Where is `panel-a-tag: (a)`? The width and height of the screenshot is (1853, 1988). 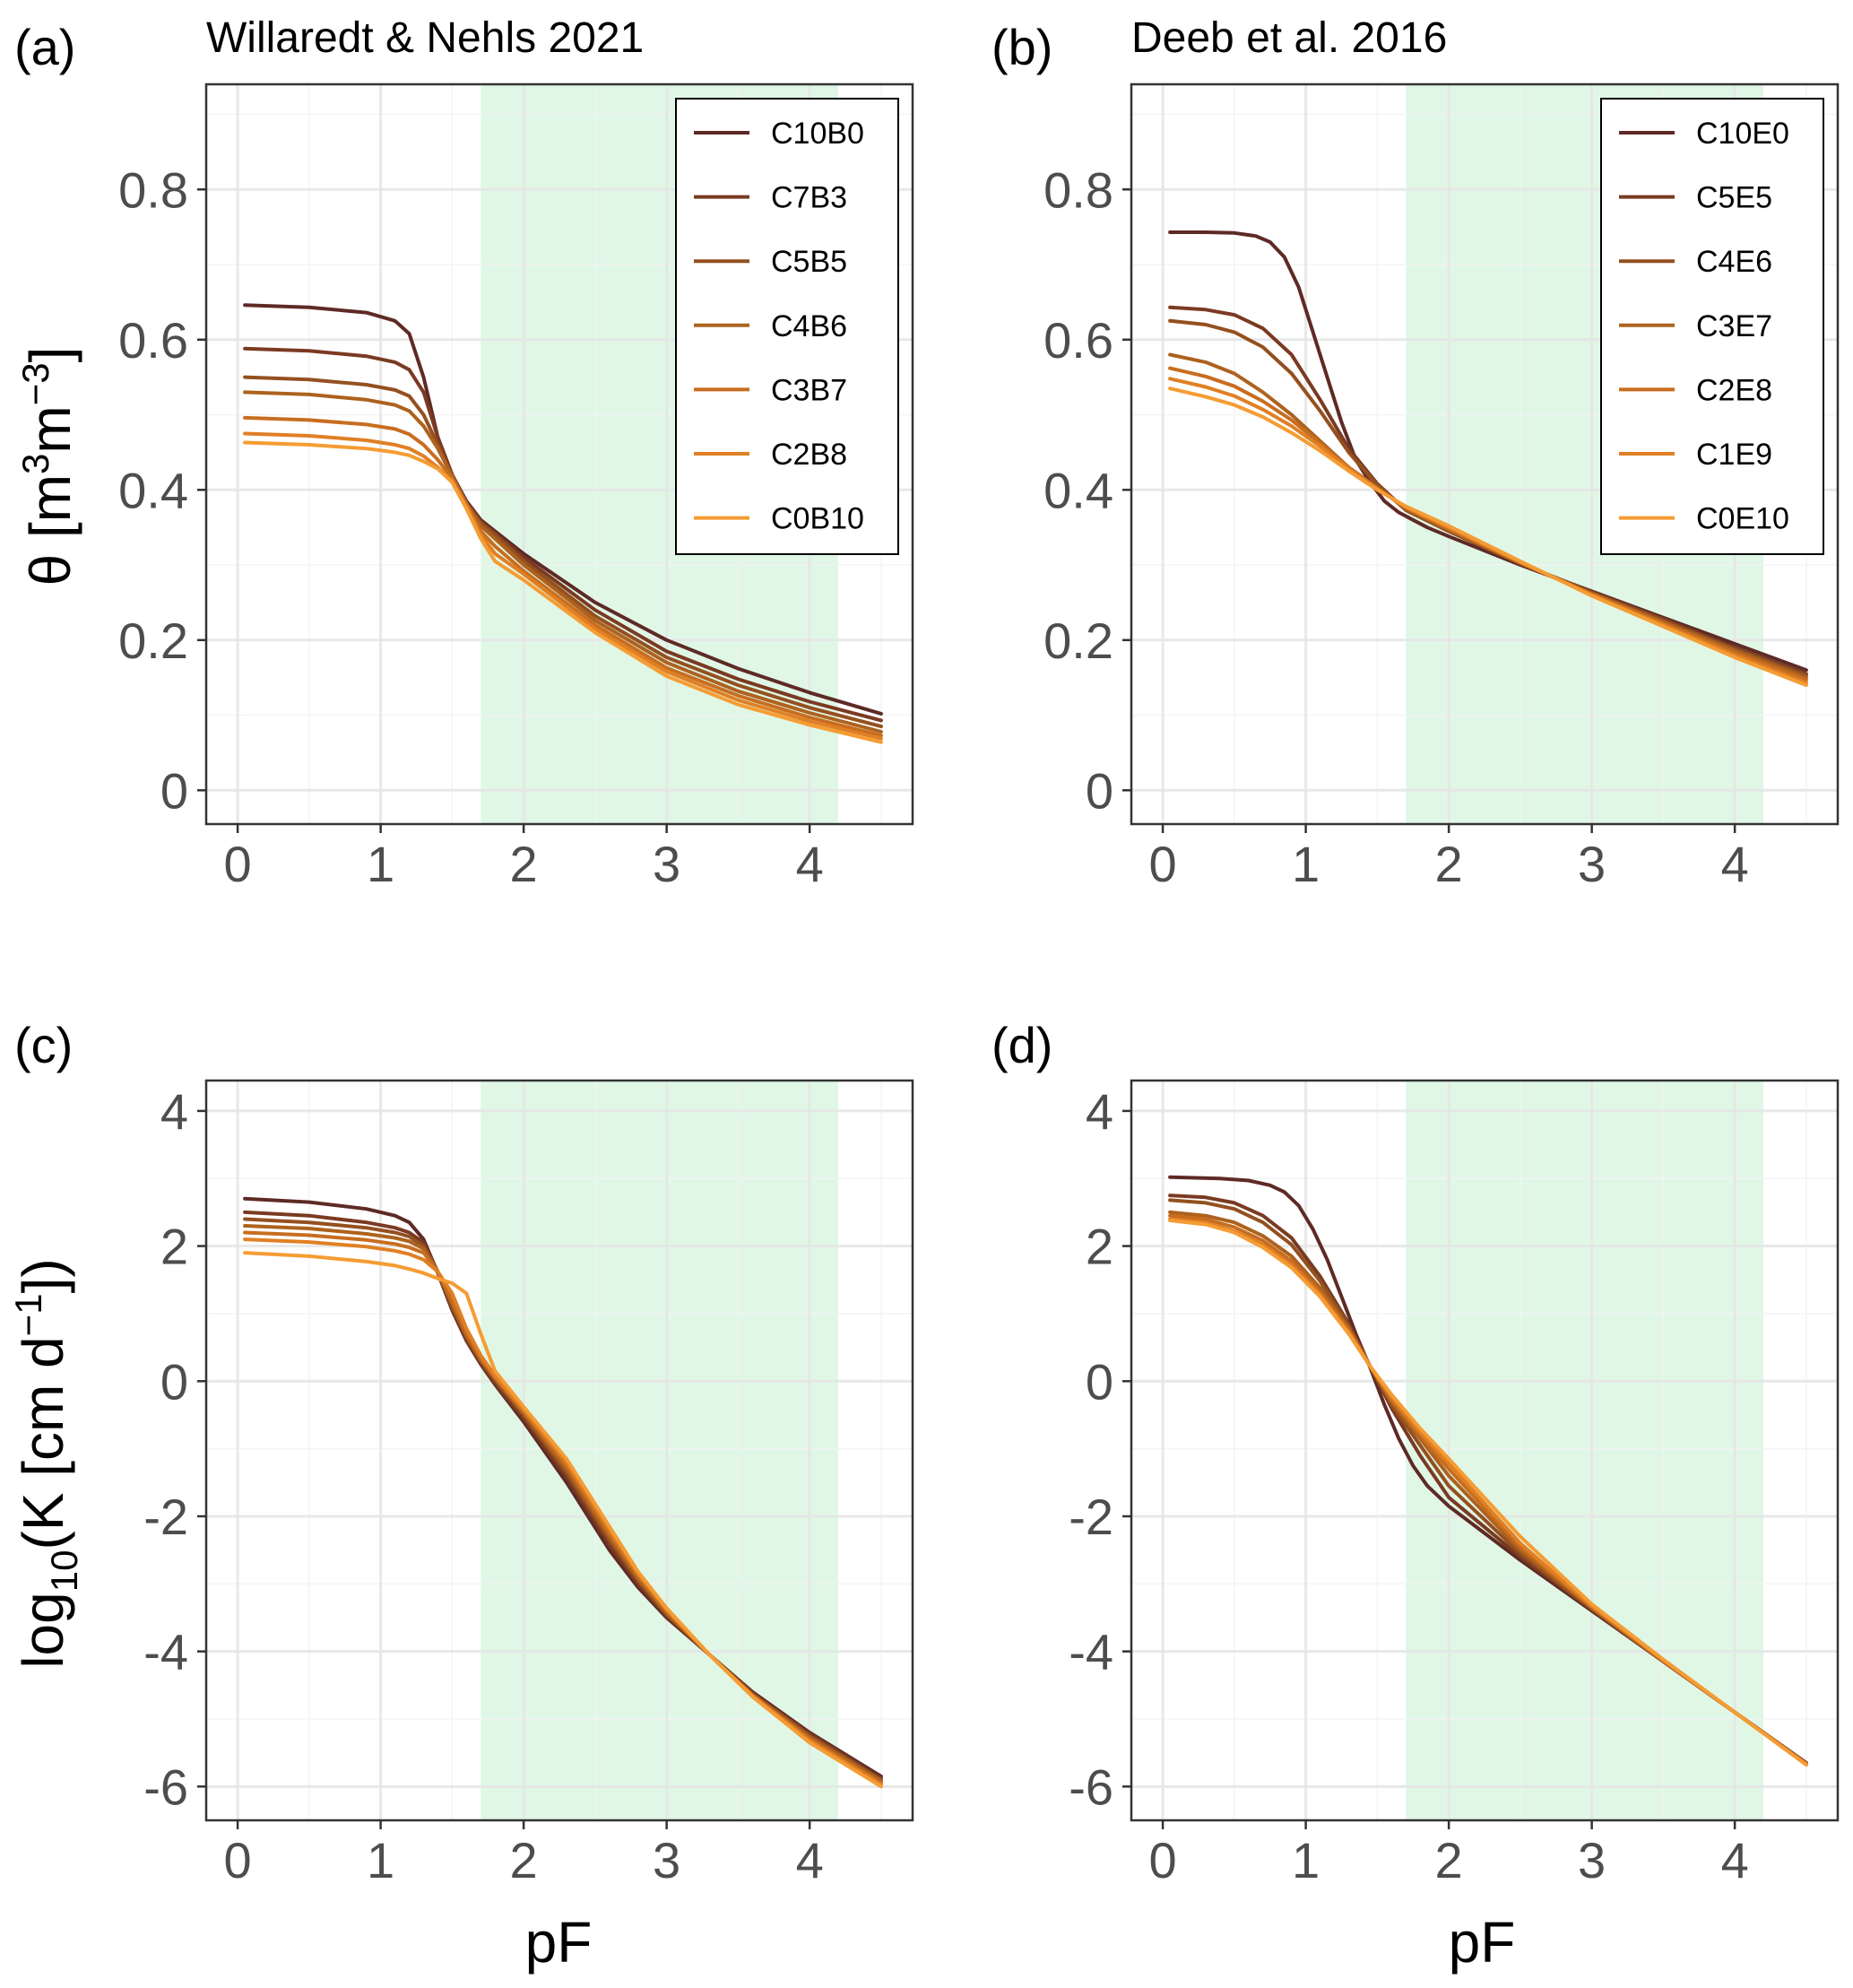
panel-a-tag: (a) is located at coordinates (44, 47).